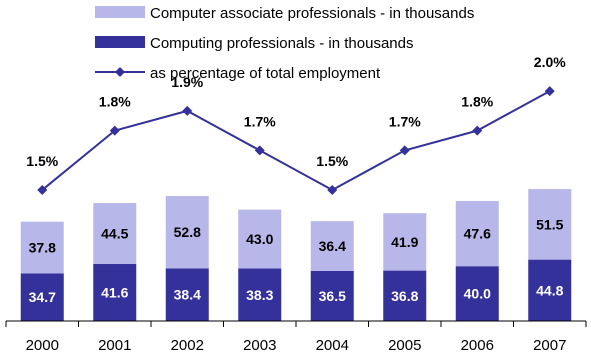  I want to click on x-tick-label: 2003, so click(259, 345).